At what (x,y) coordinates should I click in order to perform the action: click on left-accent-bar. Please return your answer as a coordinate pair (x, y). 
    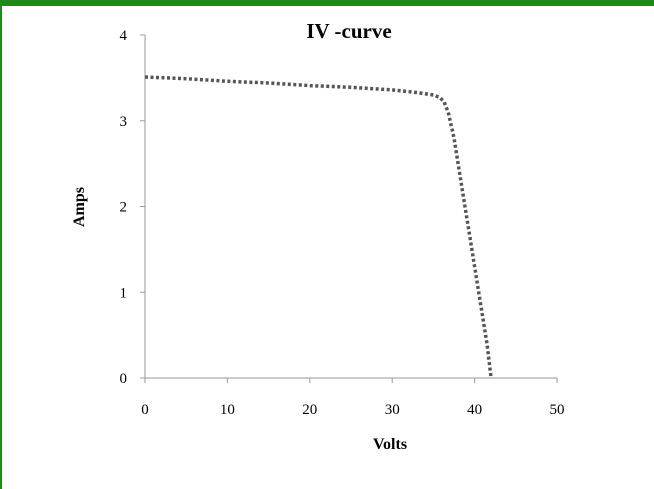
    Looking at the image, I should click on (1, 244).